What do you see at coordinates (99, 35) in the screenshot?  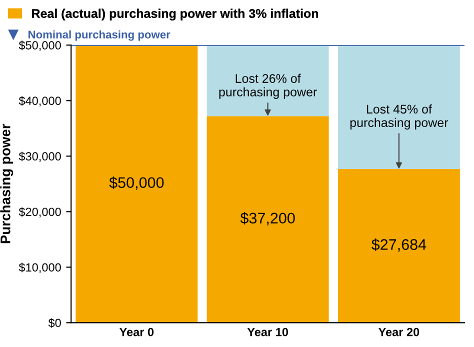 I see `ref-line-label: Nominal purchasing power` at bounding box center [99, 35].